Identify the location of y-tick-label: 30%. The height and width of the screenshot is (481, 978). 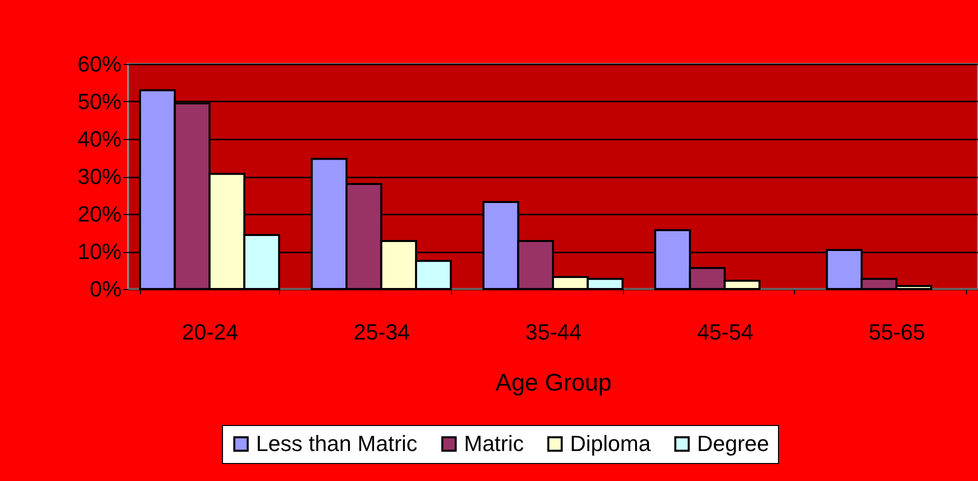
(99, 176).